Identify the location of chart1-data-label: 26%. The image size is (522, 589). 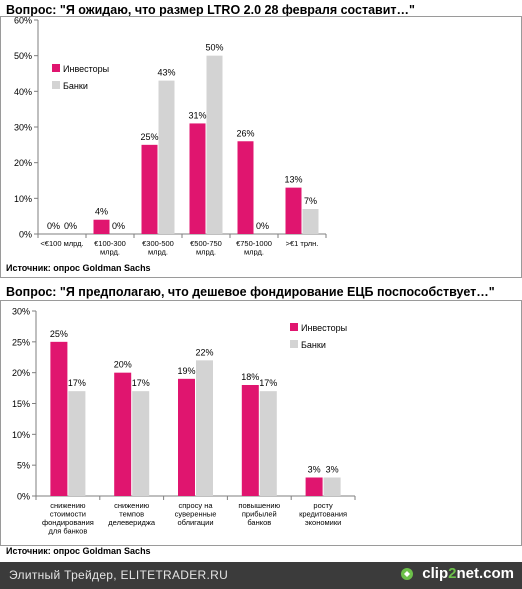
(245, 133).